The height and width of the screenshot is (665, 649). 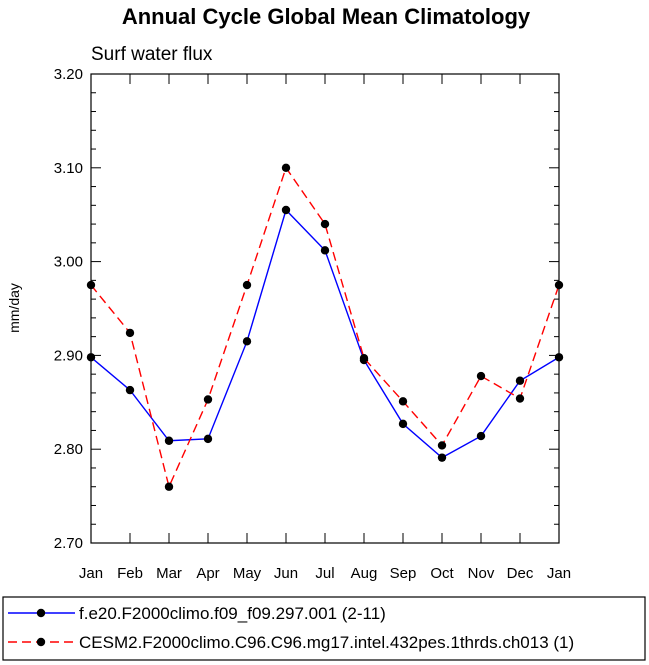 I want to click on y-tick-label: 2.70, so click(x=68, y=543).